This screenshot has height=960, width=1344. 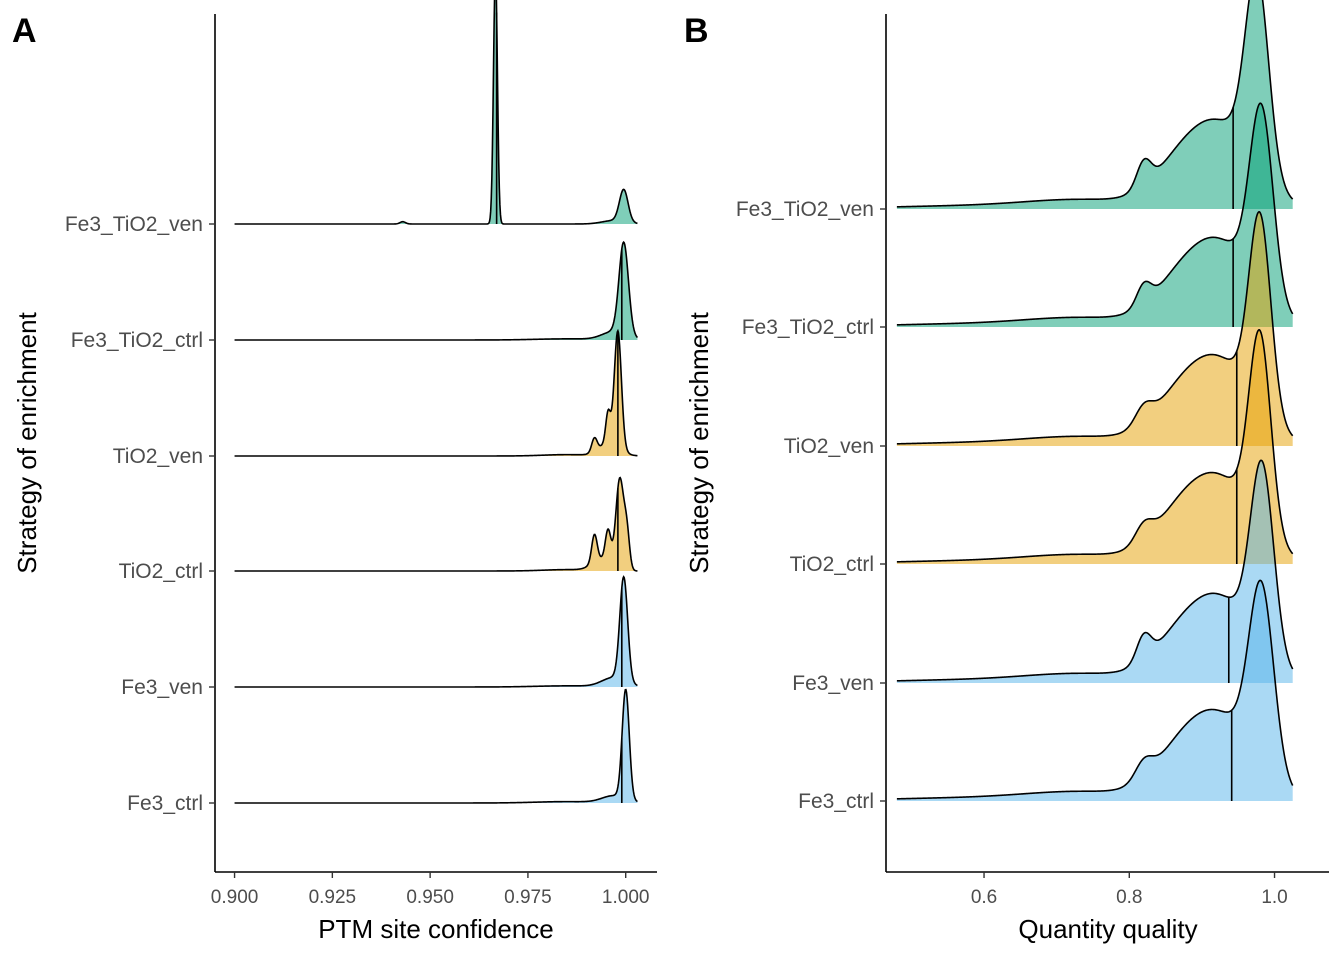 I want to click on panel-a-ridge-outline-fe3-ctrl, so click(x=436, y=746).